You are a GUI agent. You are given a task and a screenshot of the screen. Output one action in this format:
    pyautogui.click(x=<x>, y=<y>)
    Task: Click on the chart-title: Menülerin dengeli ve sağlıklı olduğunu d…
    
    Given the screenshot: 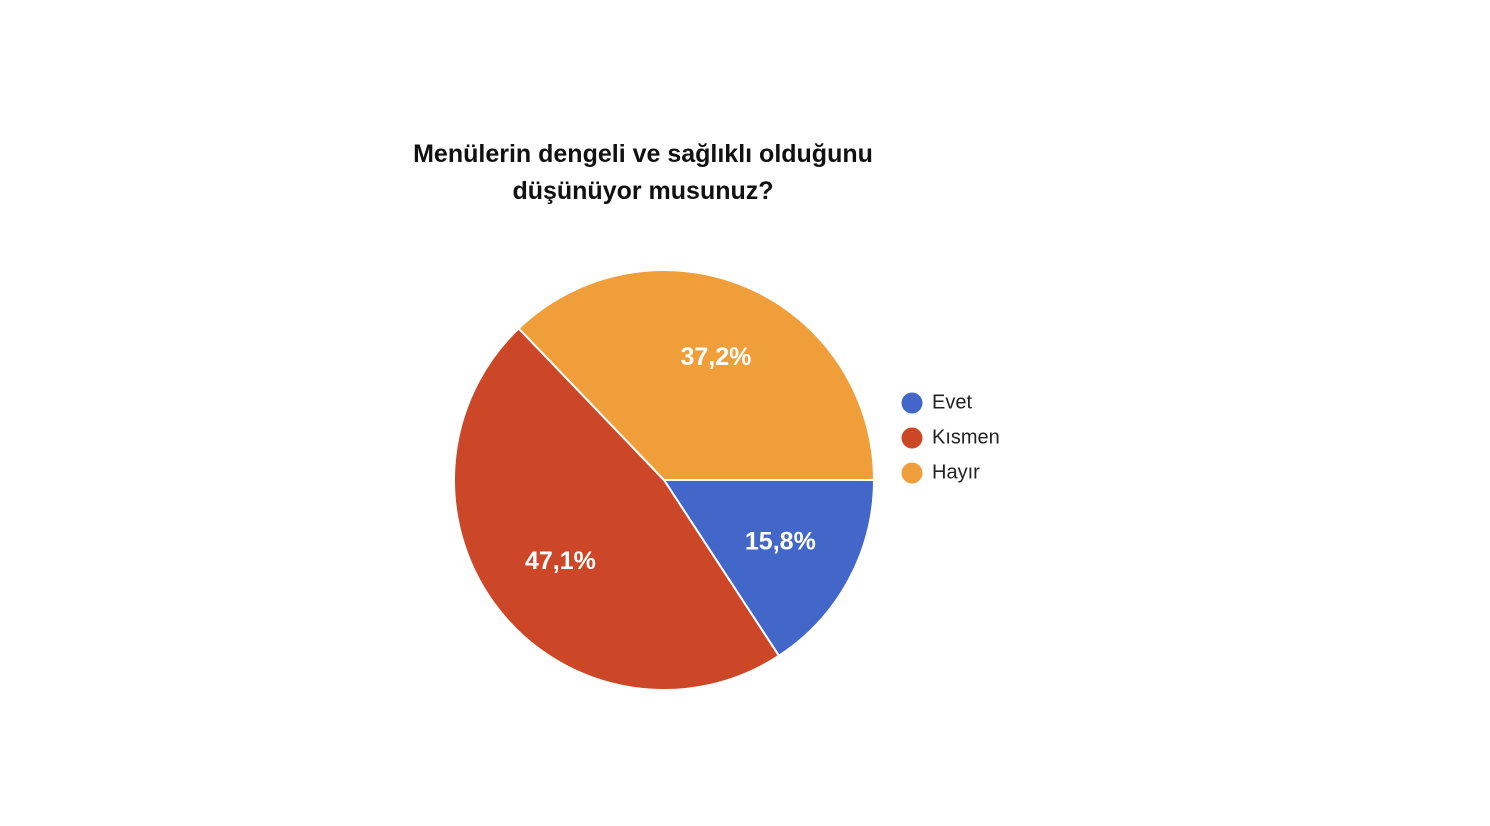 What is the action you would take?
    pyautogui.click(x=643, y=172)
    